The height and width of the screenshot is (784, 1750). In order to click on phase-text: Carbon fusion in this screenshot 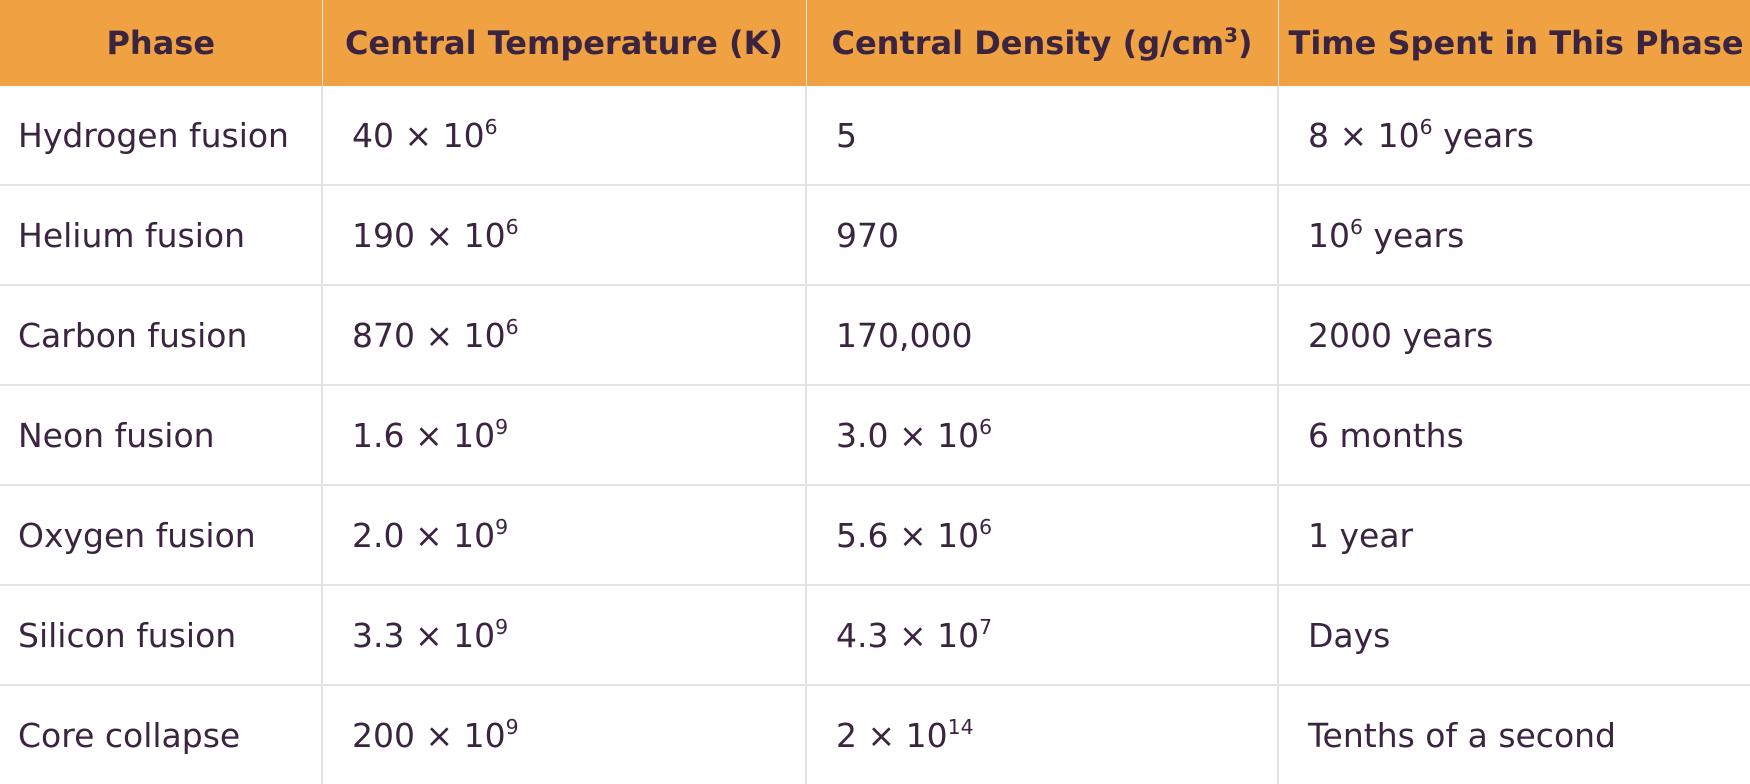, I will do `click(133, 335)`.